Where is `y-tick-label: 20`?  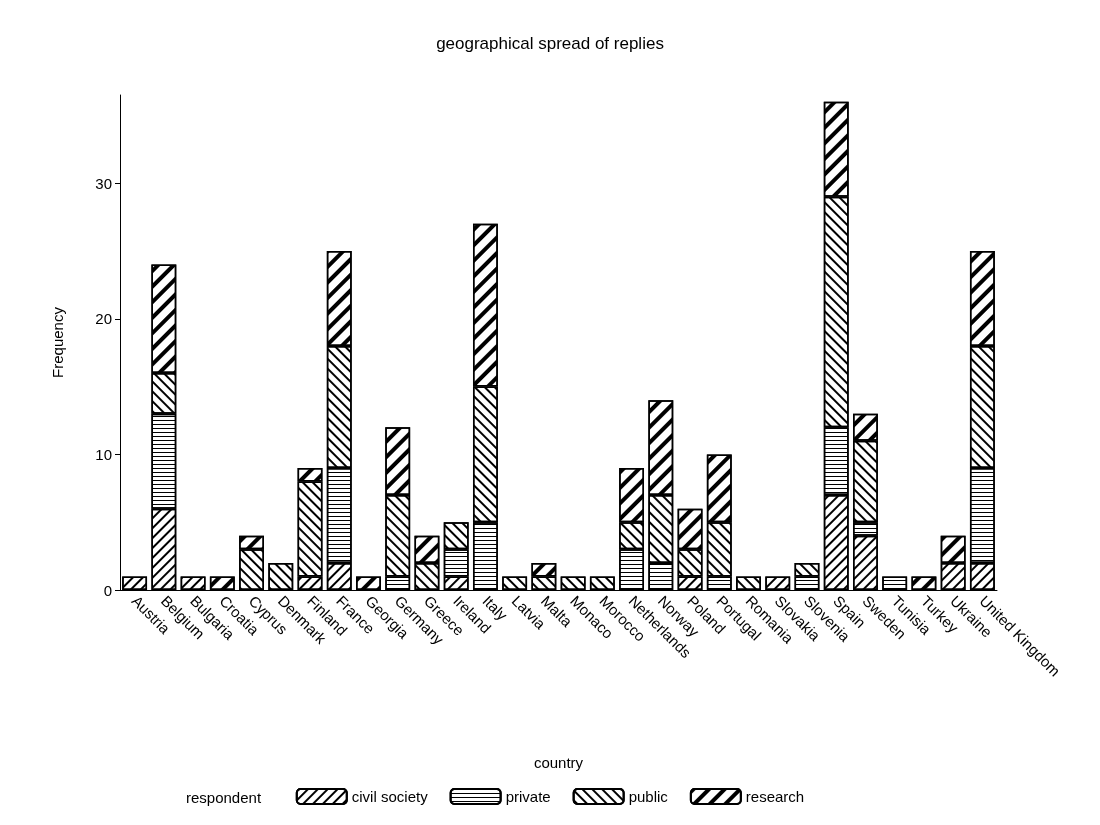 y-tick-label: 20 is located at coordinates (103, 319).